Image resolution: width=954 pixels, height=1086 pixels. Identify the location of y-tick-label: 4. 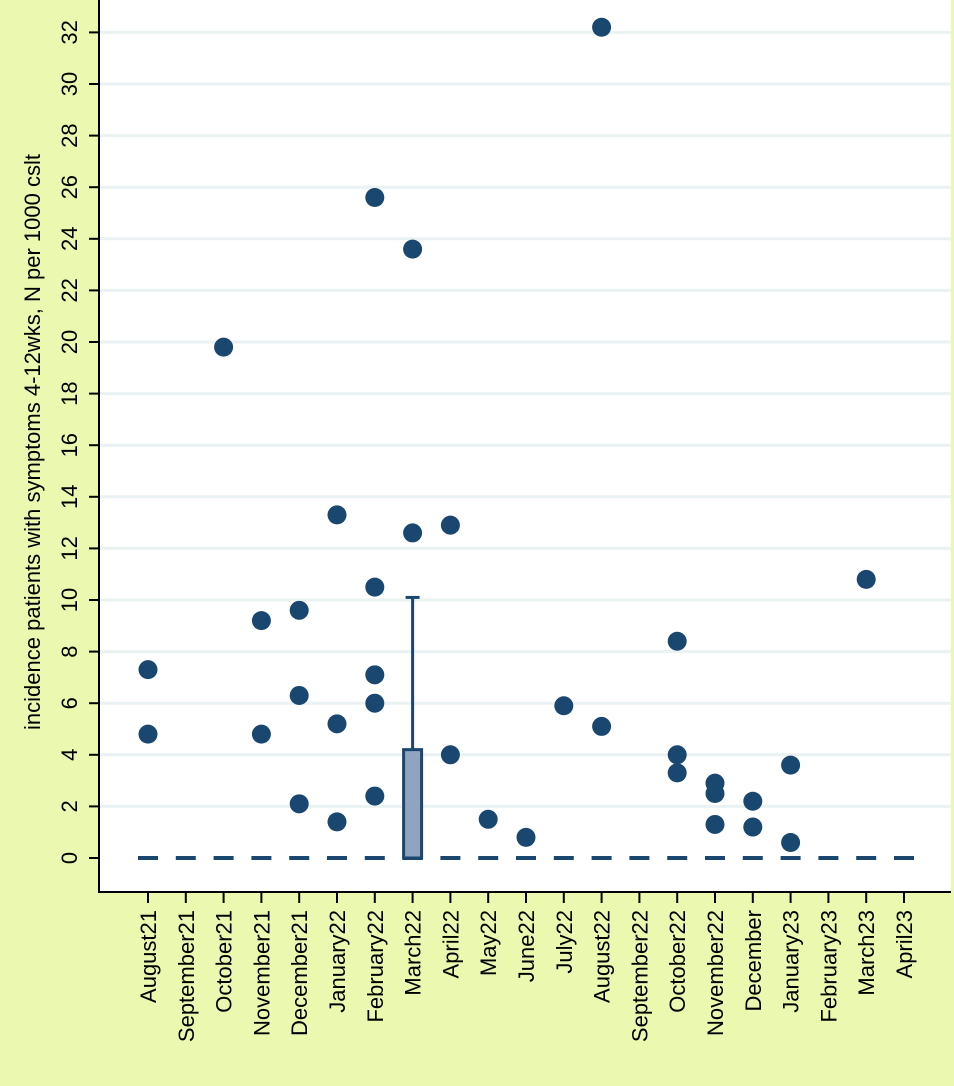
(69, 755).